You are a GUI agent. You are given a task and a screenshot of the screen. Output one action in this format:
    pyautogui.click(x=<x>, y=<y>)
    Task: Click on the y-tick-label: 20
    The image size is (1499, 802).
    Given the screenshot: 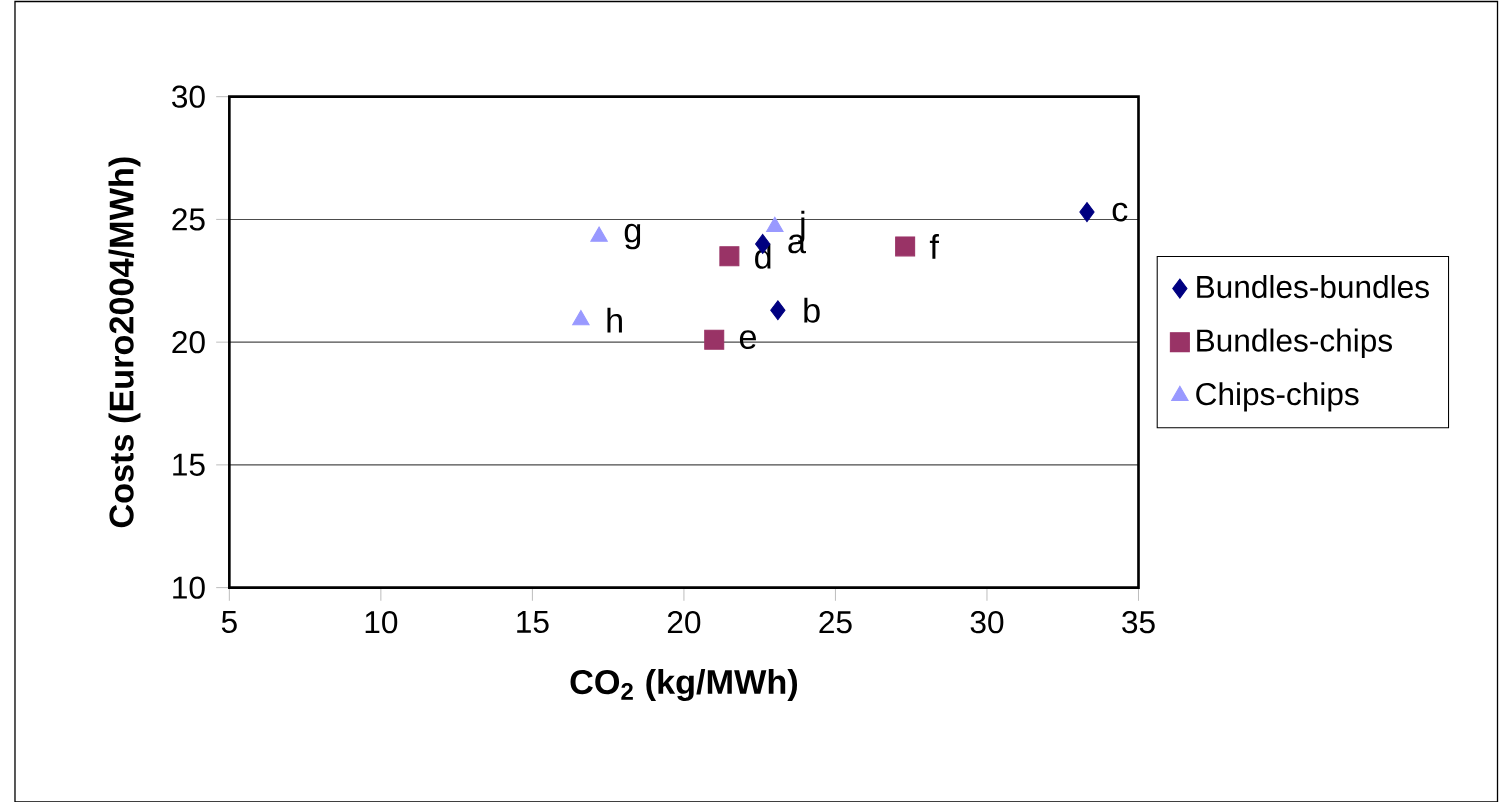 What is the action you would take?
    pyautogui.click(x=188, y=342)
    